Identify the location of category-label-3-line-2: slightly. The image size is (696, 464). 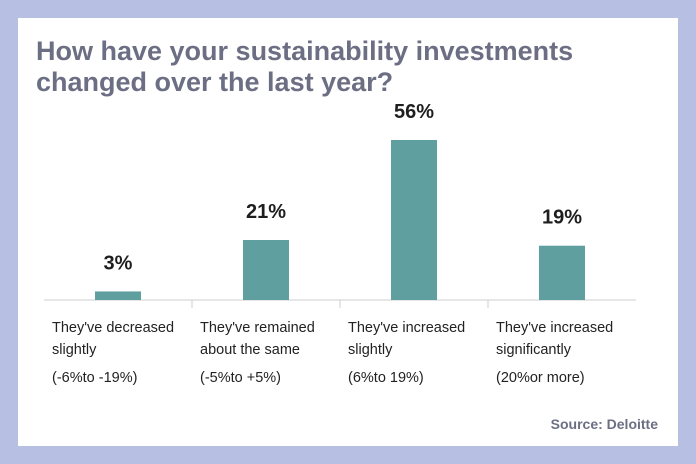
(370, 350).